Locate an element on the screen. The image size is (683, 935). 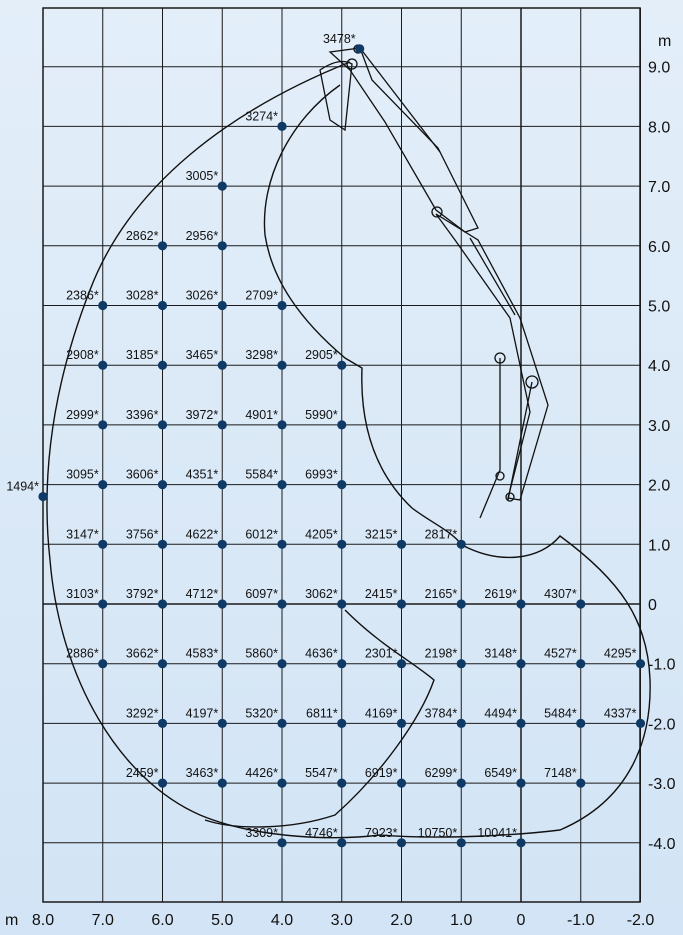
load-value-label: 5547* is located at coordinates (321, 773).